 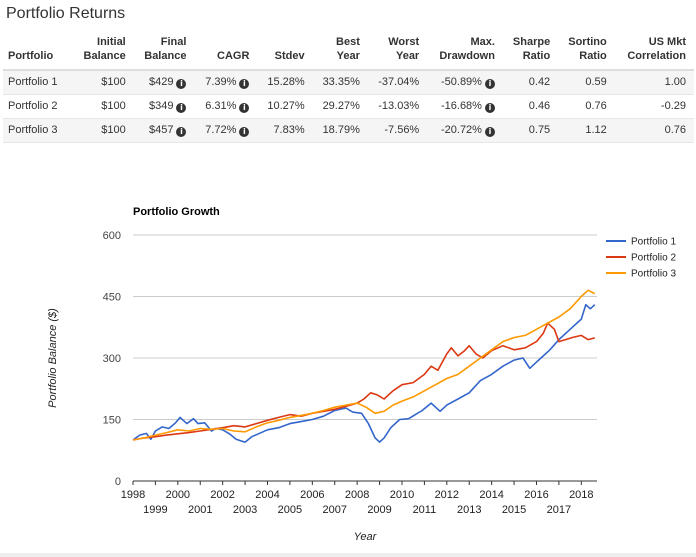 What do you see at coordinates (33, 130) in the screenshot?
I see `cell-portfolio-value: Portfolio 3` at bounding box center [33, 130].